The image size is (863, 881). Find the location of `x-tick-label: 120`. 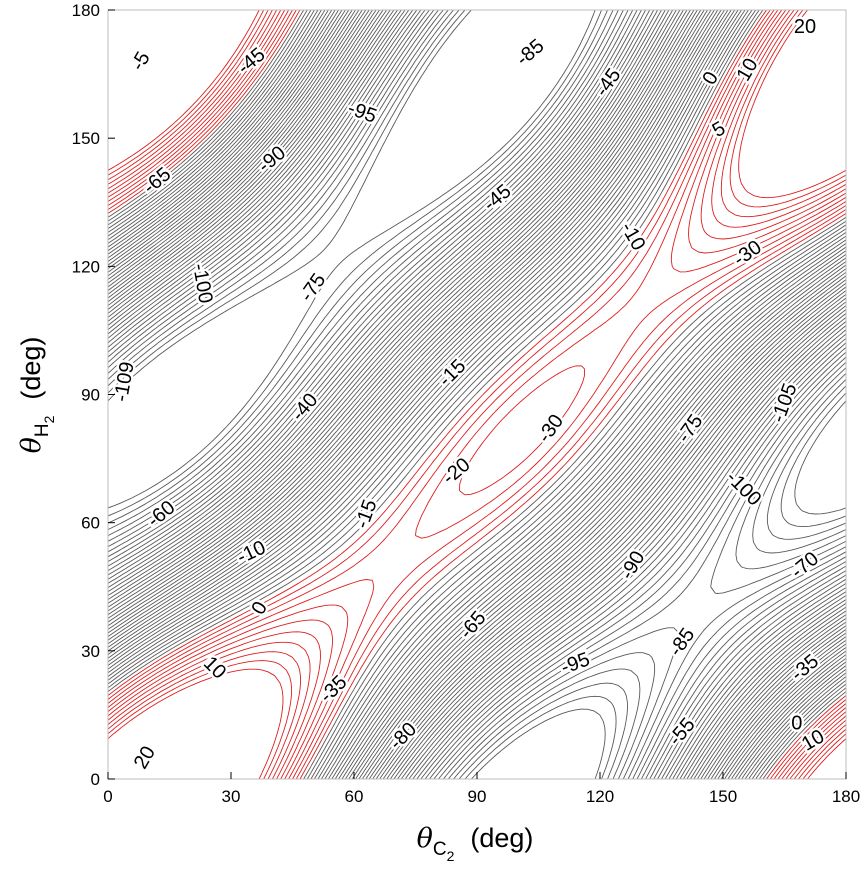

x-tick-label: 120 is located at coordinates (600, 796).